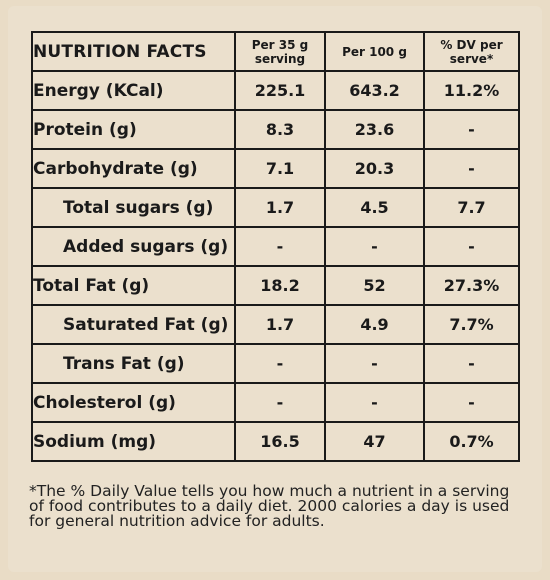 This screenshot has height=580, width=550. What do you see at coordinates (374, 129) in the screenshot?
I see `per-100g-value: 23.6` at bounding box center [374, 129].